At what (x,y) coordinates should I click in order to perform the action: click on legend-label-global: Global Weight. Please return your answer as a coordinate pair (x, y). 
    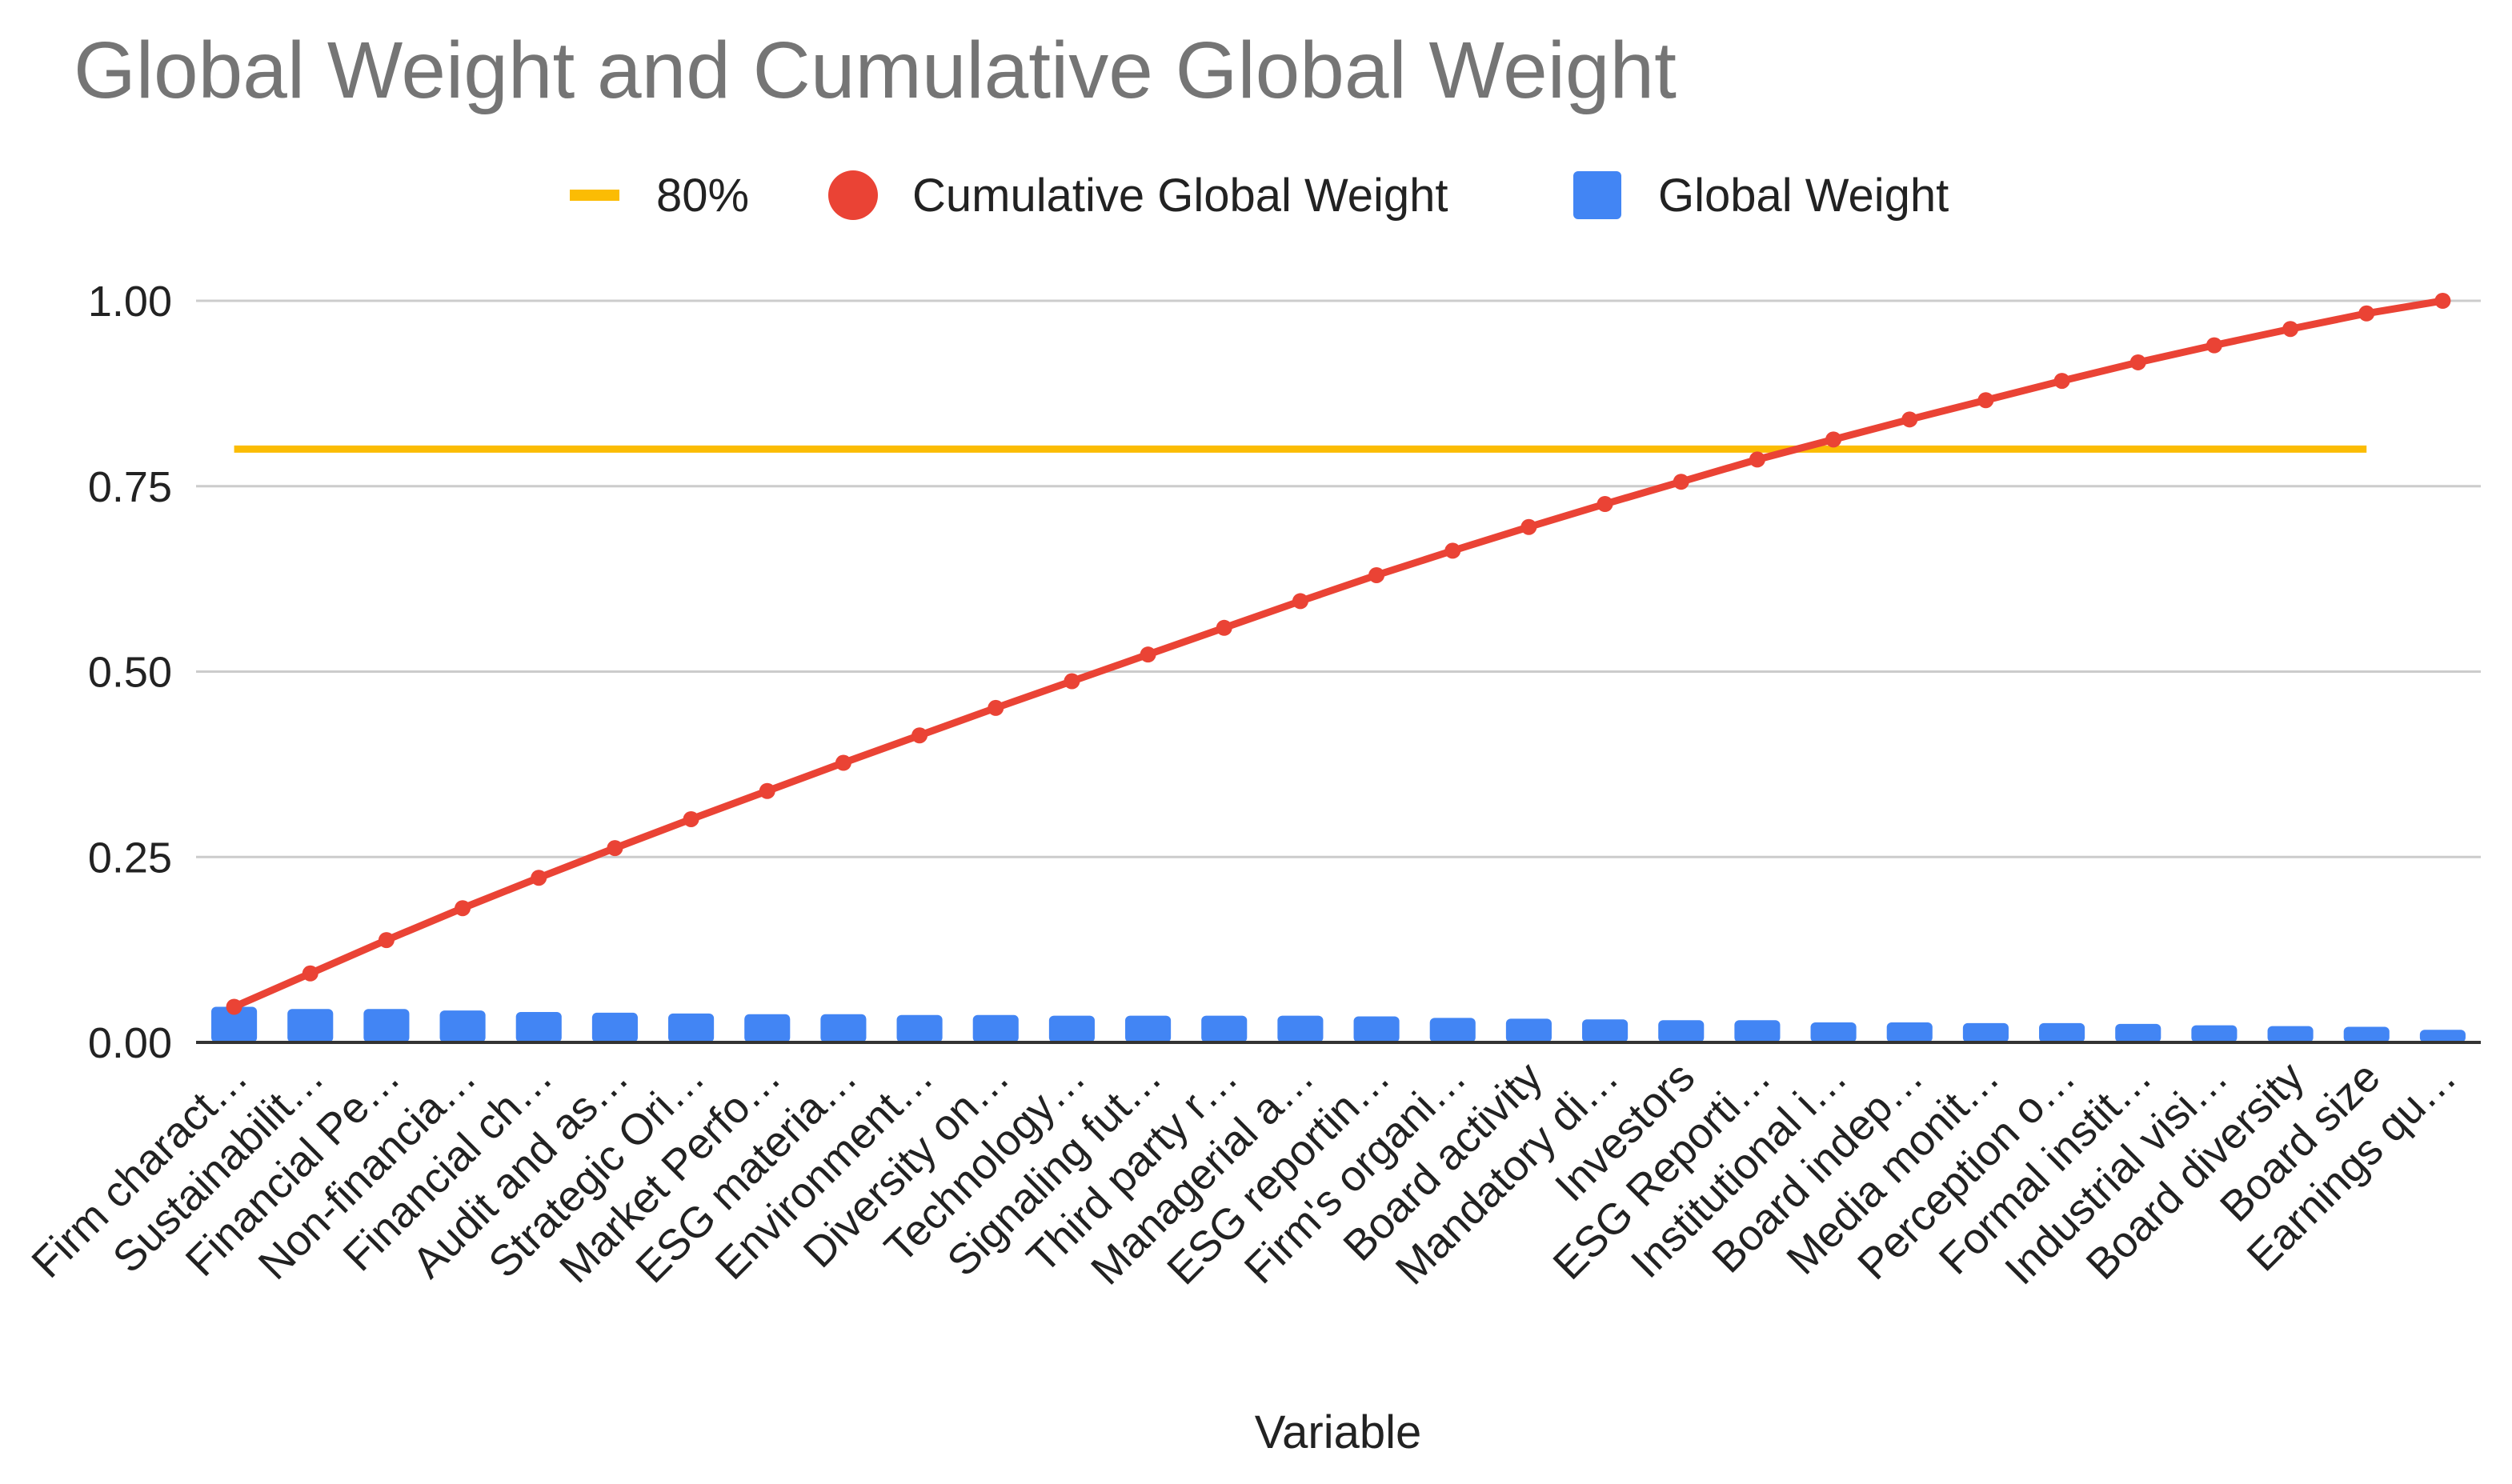
    Looking at the image, I should click on (1803, 196).